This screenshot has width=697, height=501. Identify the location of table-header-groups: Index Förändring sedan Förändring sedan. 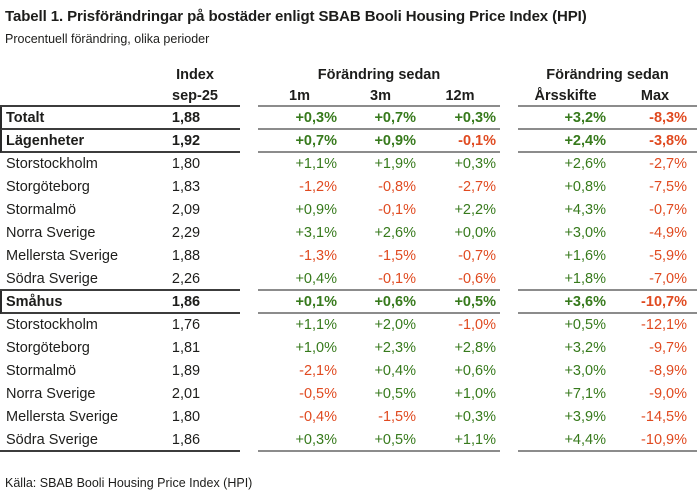
(348, 75).